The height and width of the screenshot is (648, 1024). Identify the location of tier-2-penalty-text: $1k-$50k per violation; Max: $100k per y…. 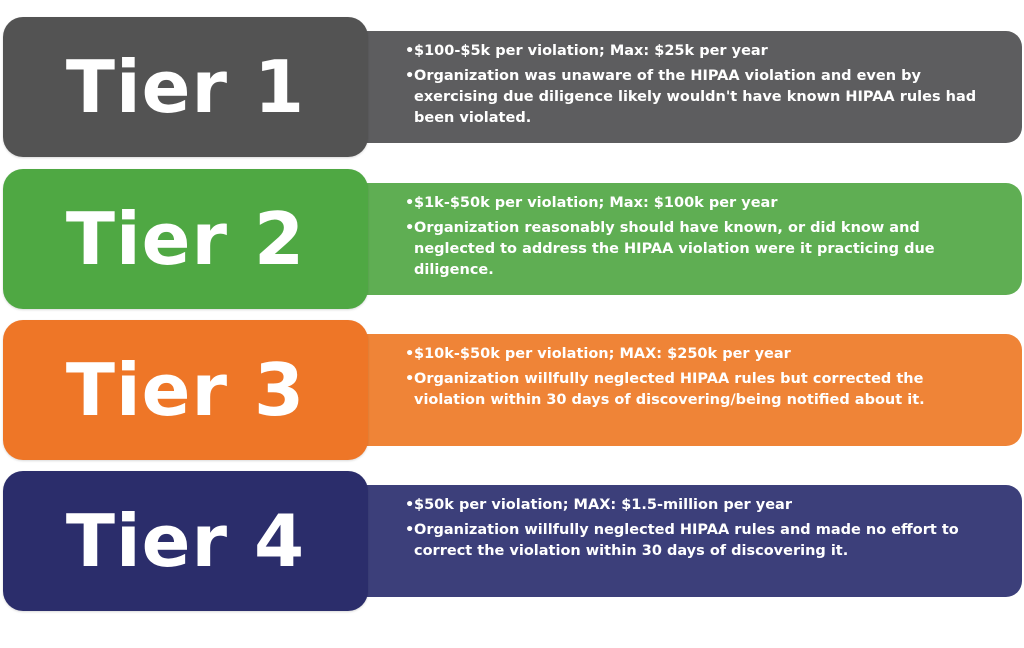
(596, 203).